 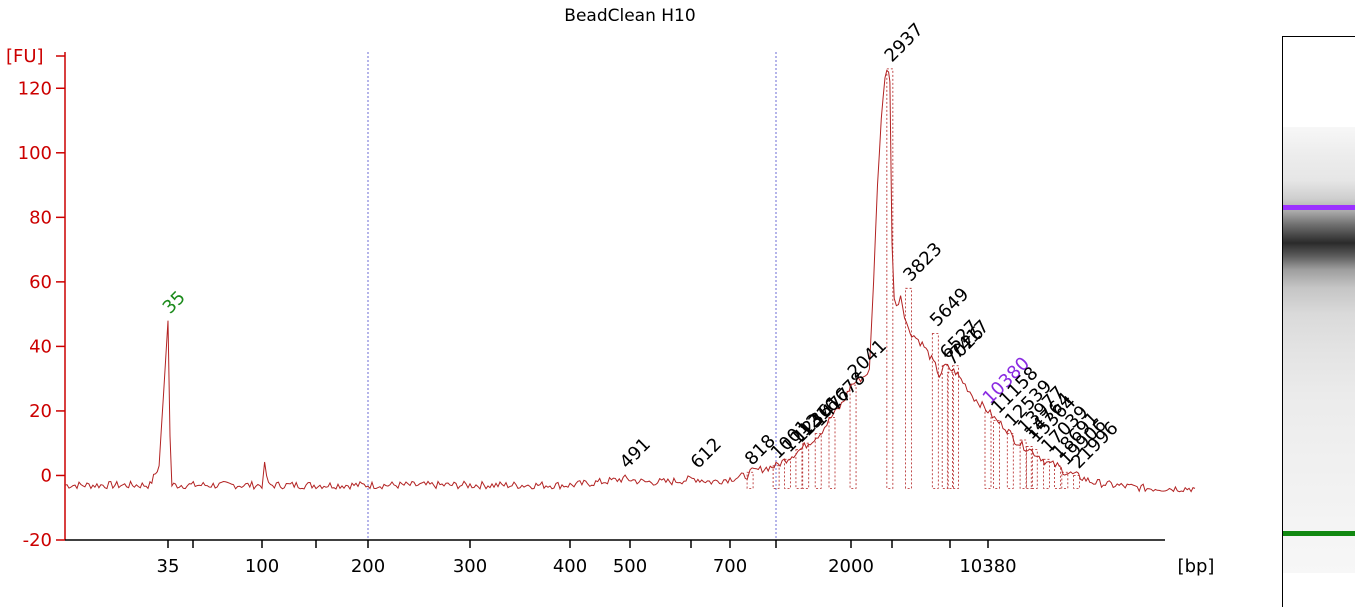 I want to click on peak-label: 2041, so click(x=867, y=358).